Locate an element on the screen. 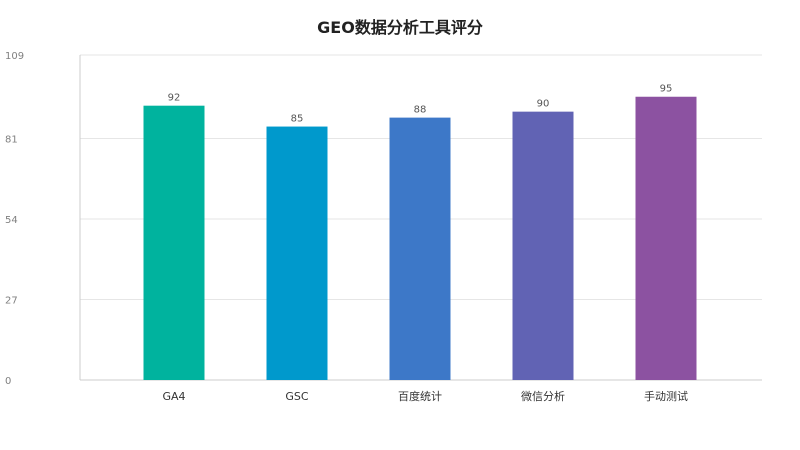 This screenshot has height=450, width=800. x-tick-label: 手动测试 is located at coordinates (666, 396).